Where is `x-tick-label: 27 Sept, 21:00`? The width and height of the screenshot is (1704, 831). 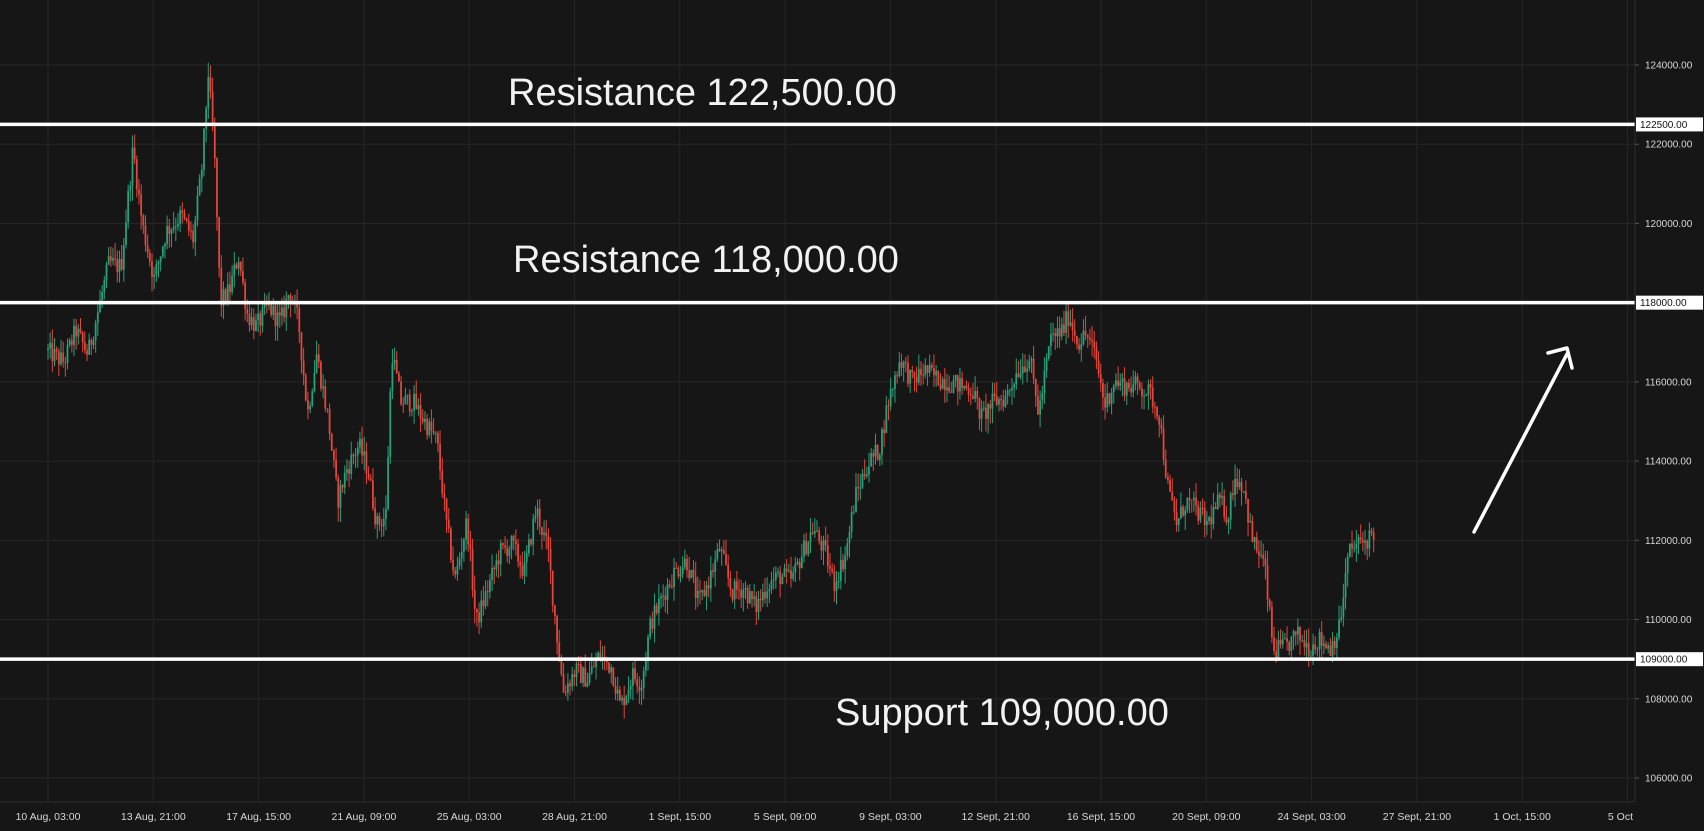 x-tick-label: 27 Sept, 21:00 is located at coordinates (1417, 817).